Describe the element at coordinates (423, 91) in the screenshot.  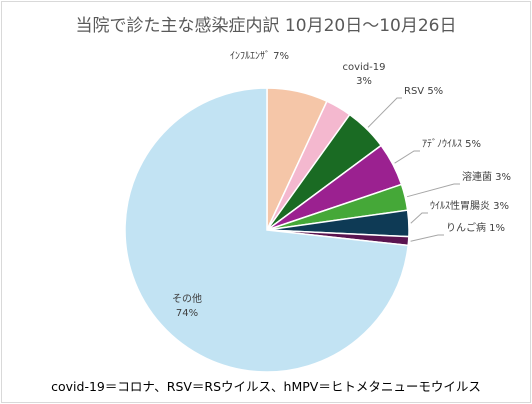
I see `data-label-2: RSV 5%` at that location.